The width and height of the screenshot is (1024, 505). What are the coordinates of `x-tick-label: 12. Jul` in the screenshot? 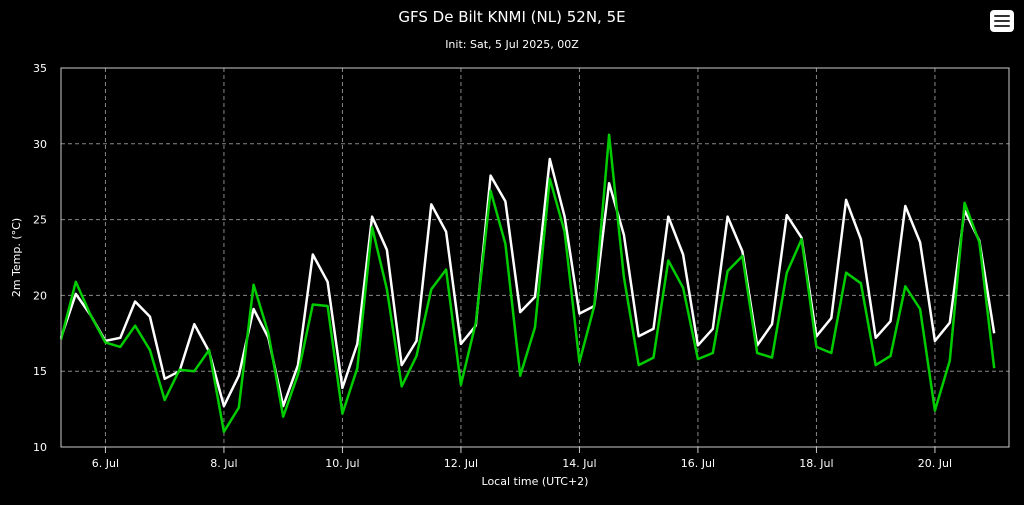 It's located at (461, 463).